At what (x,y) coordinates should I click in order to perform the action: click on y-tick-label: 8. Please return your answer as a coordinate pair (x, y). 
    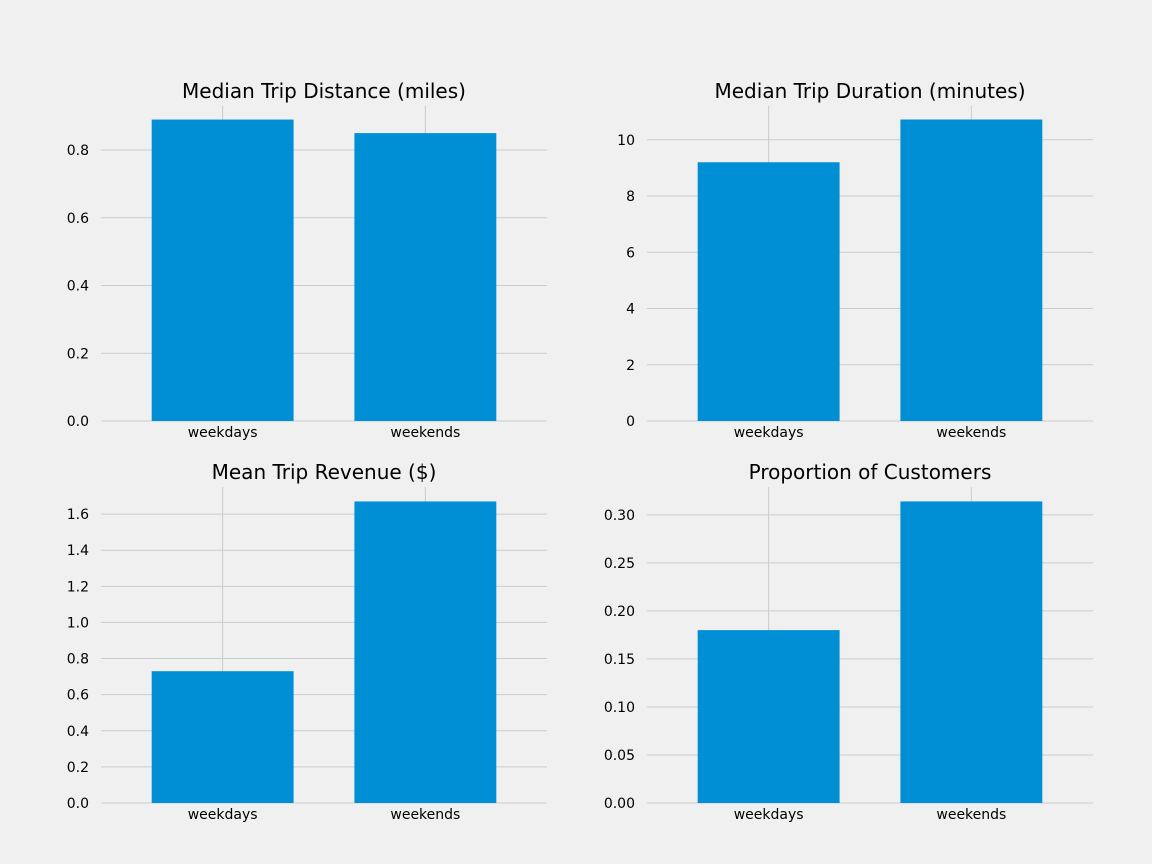
    Looking at the image, I should click on (630, 197).